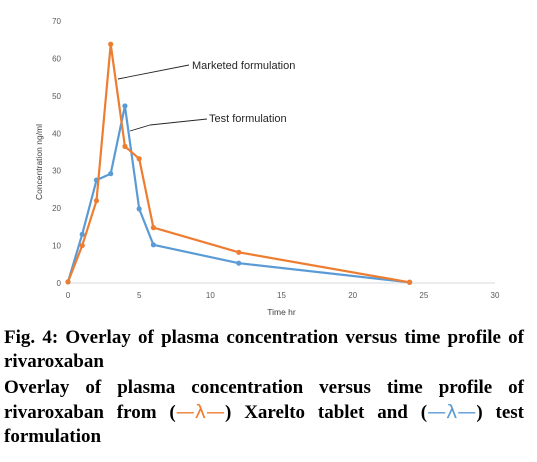 The width and height of the screenshot is (537, 462). What do you see at coordinates (56, 96) in the screenshot?
I see `y-tick-label: 50` at bounding box center [56, 96].